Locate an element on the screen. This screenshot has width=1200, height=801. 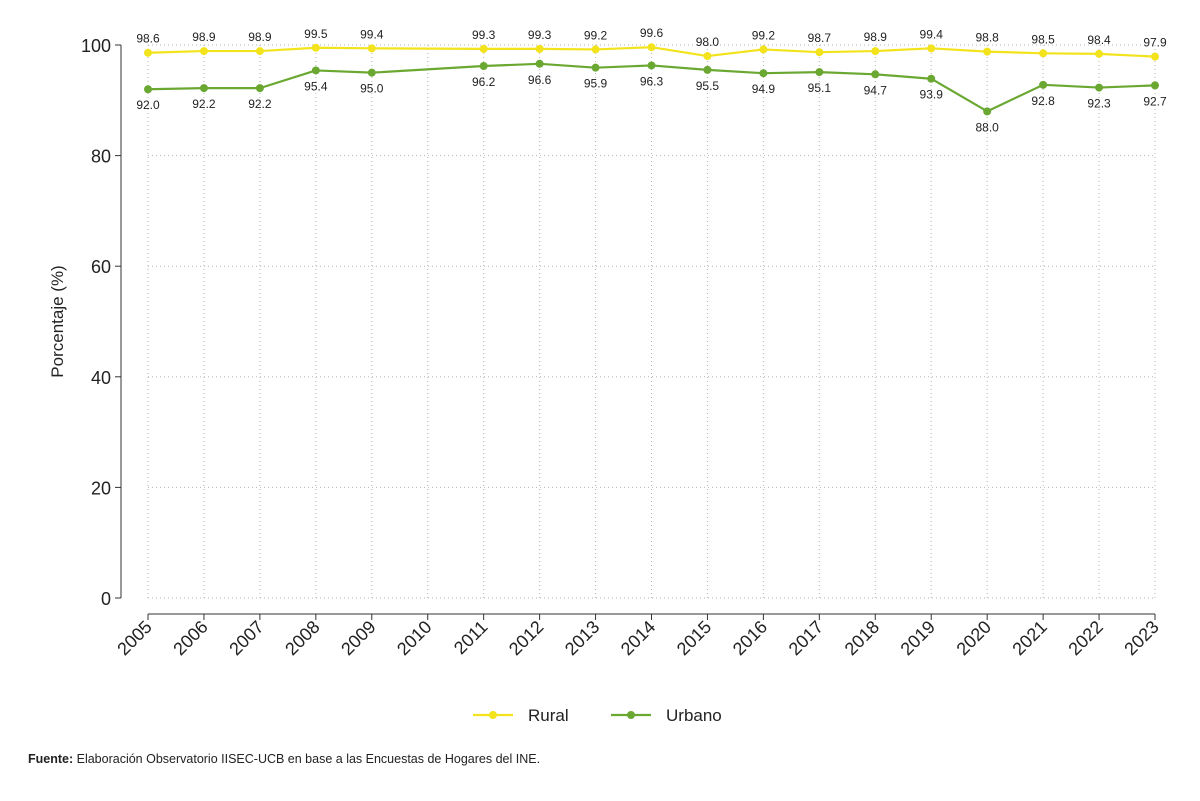
x-tick-label-2007: 2007 is located at coordinates (246, 638).